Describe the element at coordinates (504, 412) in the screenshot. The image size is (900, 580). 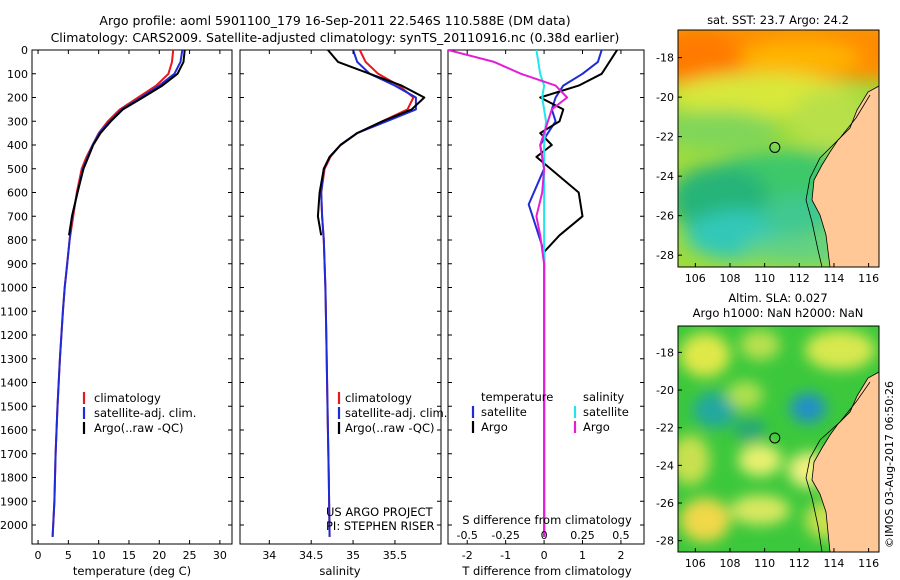
I see `legend-label-temperature-satellite: satellite` at that location.